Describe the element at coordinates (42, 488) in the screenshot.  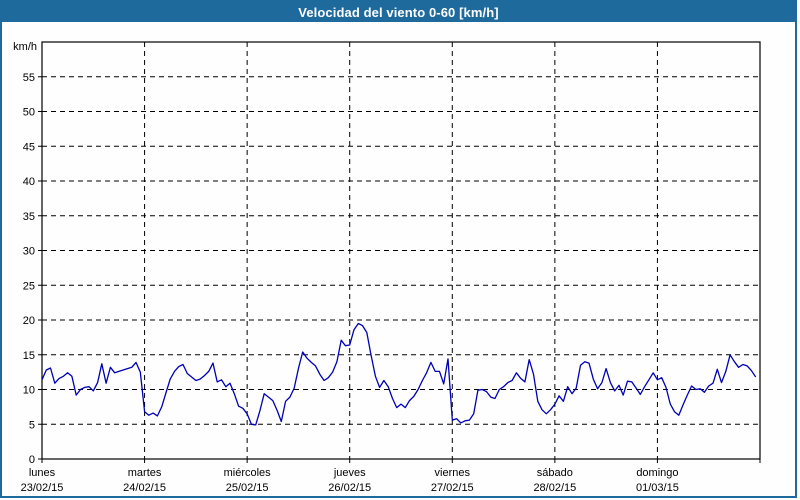
I see `x-date-label: 23/02/15` at that location.